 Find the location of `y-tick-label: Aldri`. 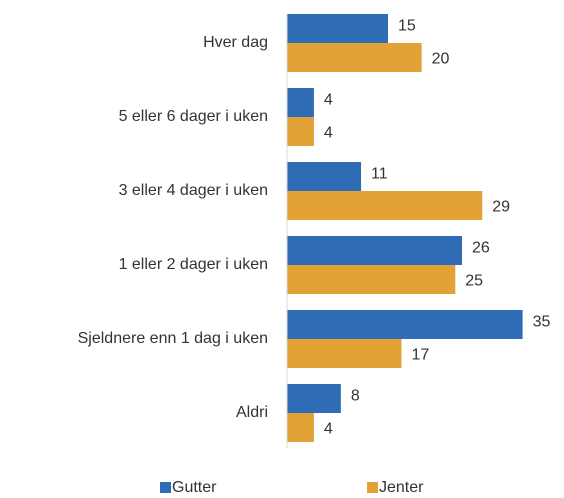

y-tick-label: Aldri is located at coordinates (252, 412).